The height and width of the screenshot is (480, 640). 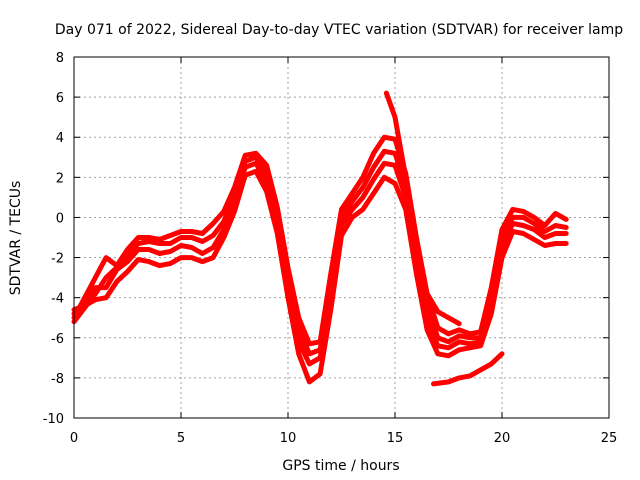 I want to click on y-tick-label-8: 6, so click(x=60, y=98).